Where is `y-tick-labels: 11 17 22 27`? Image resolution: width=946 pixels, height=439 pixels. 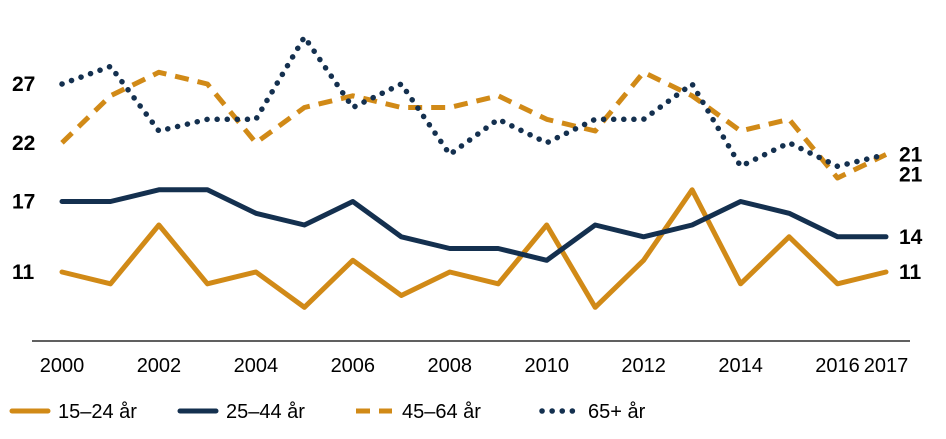 y-tick-labels: 11 17 22 27 is located at coordinates (23, 178).